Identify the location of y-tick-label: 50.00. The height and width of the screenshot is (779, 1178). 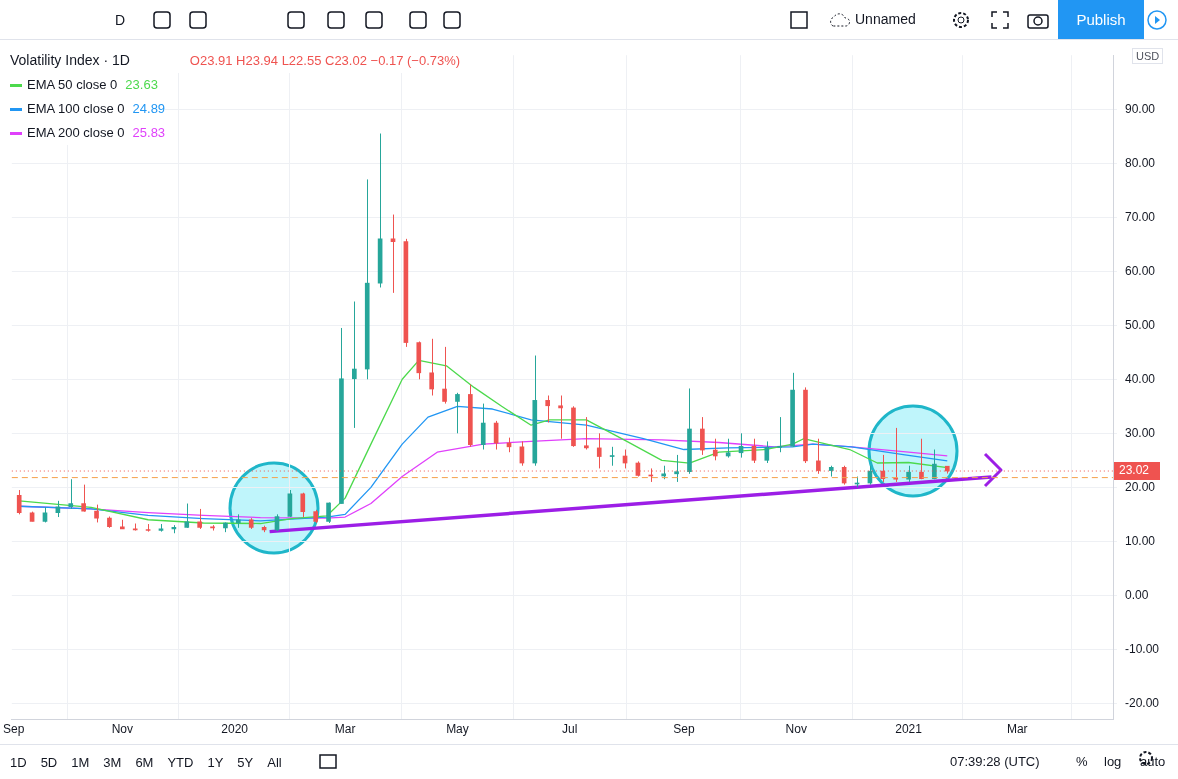
(1140, 324).